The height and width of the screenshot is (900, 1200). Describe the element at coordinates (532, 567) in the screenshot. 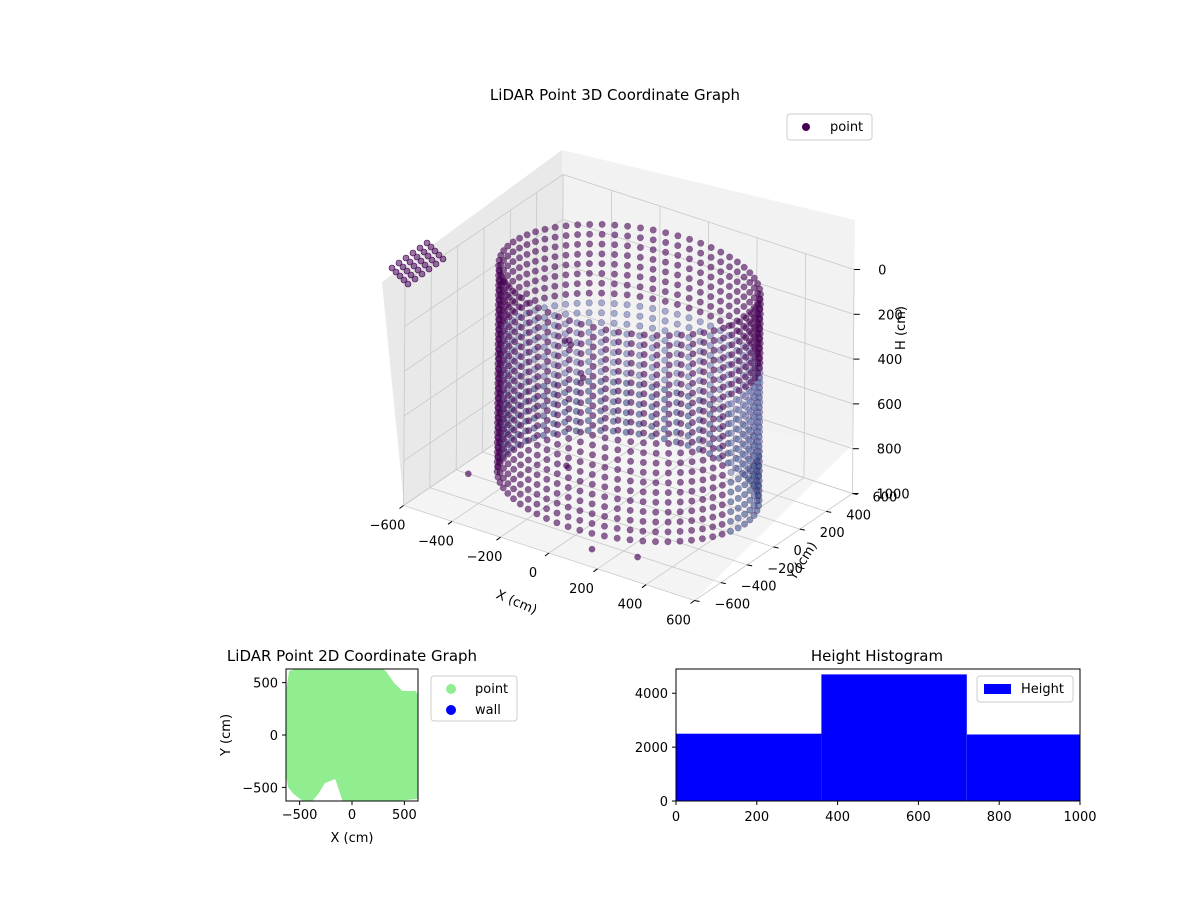

I see `x-axis-3d: −600 −400 −200 0 200 400 600` at that location.